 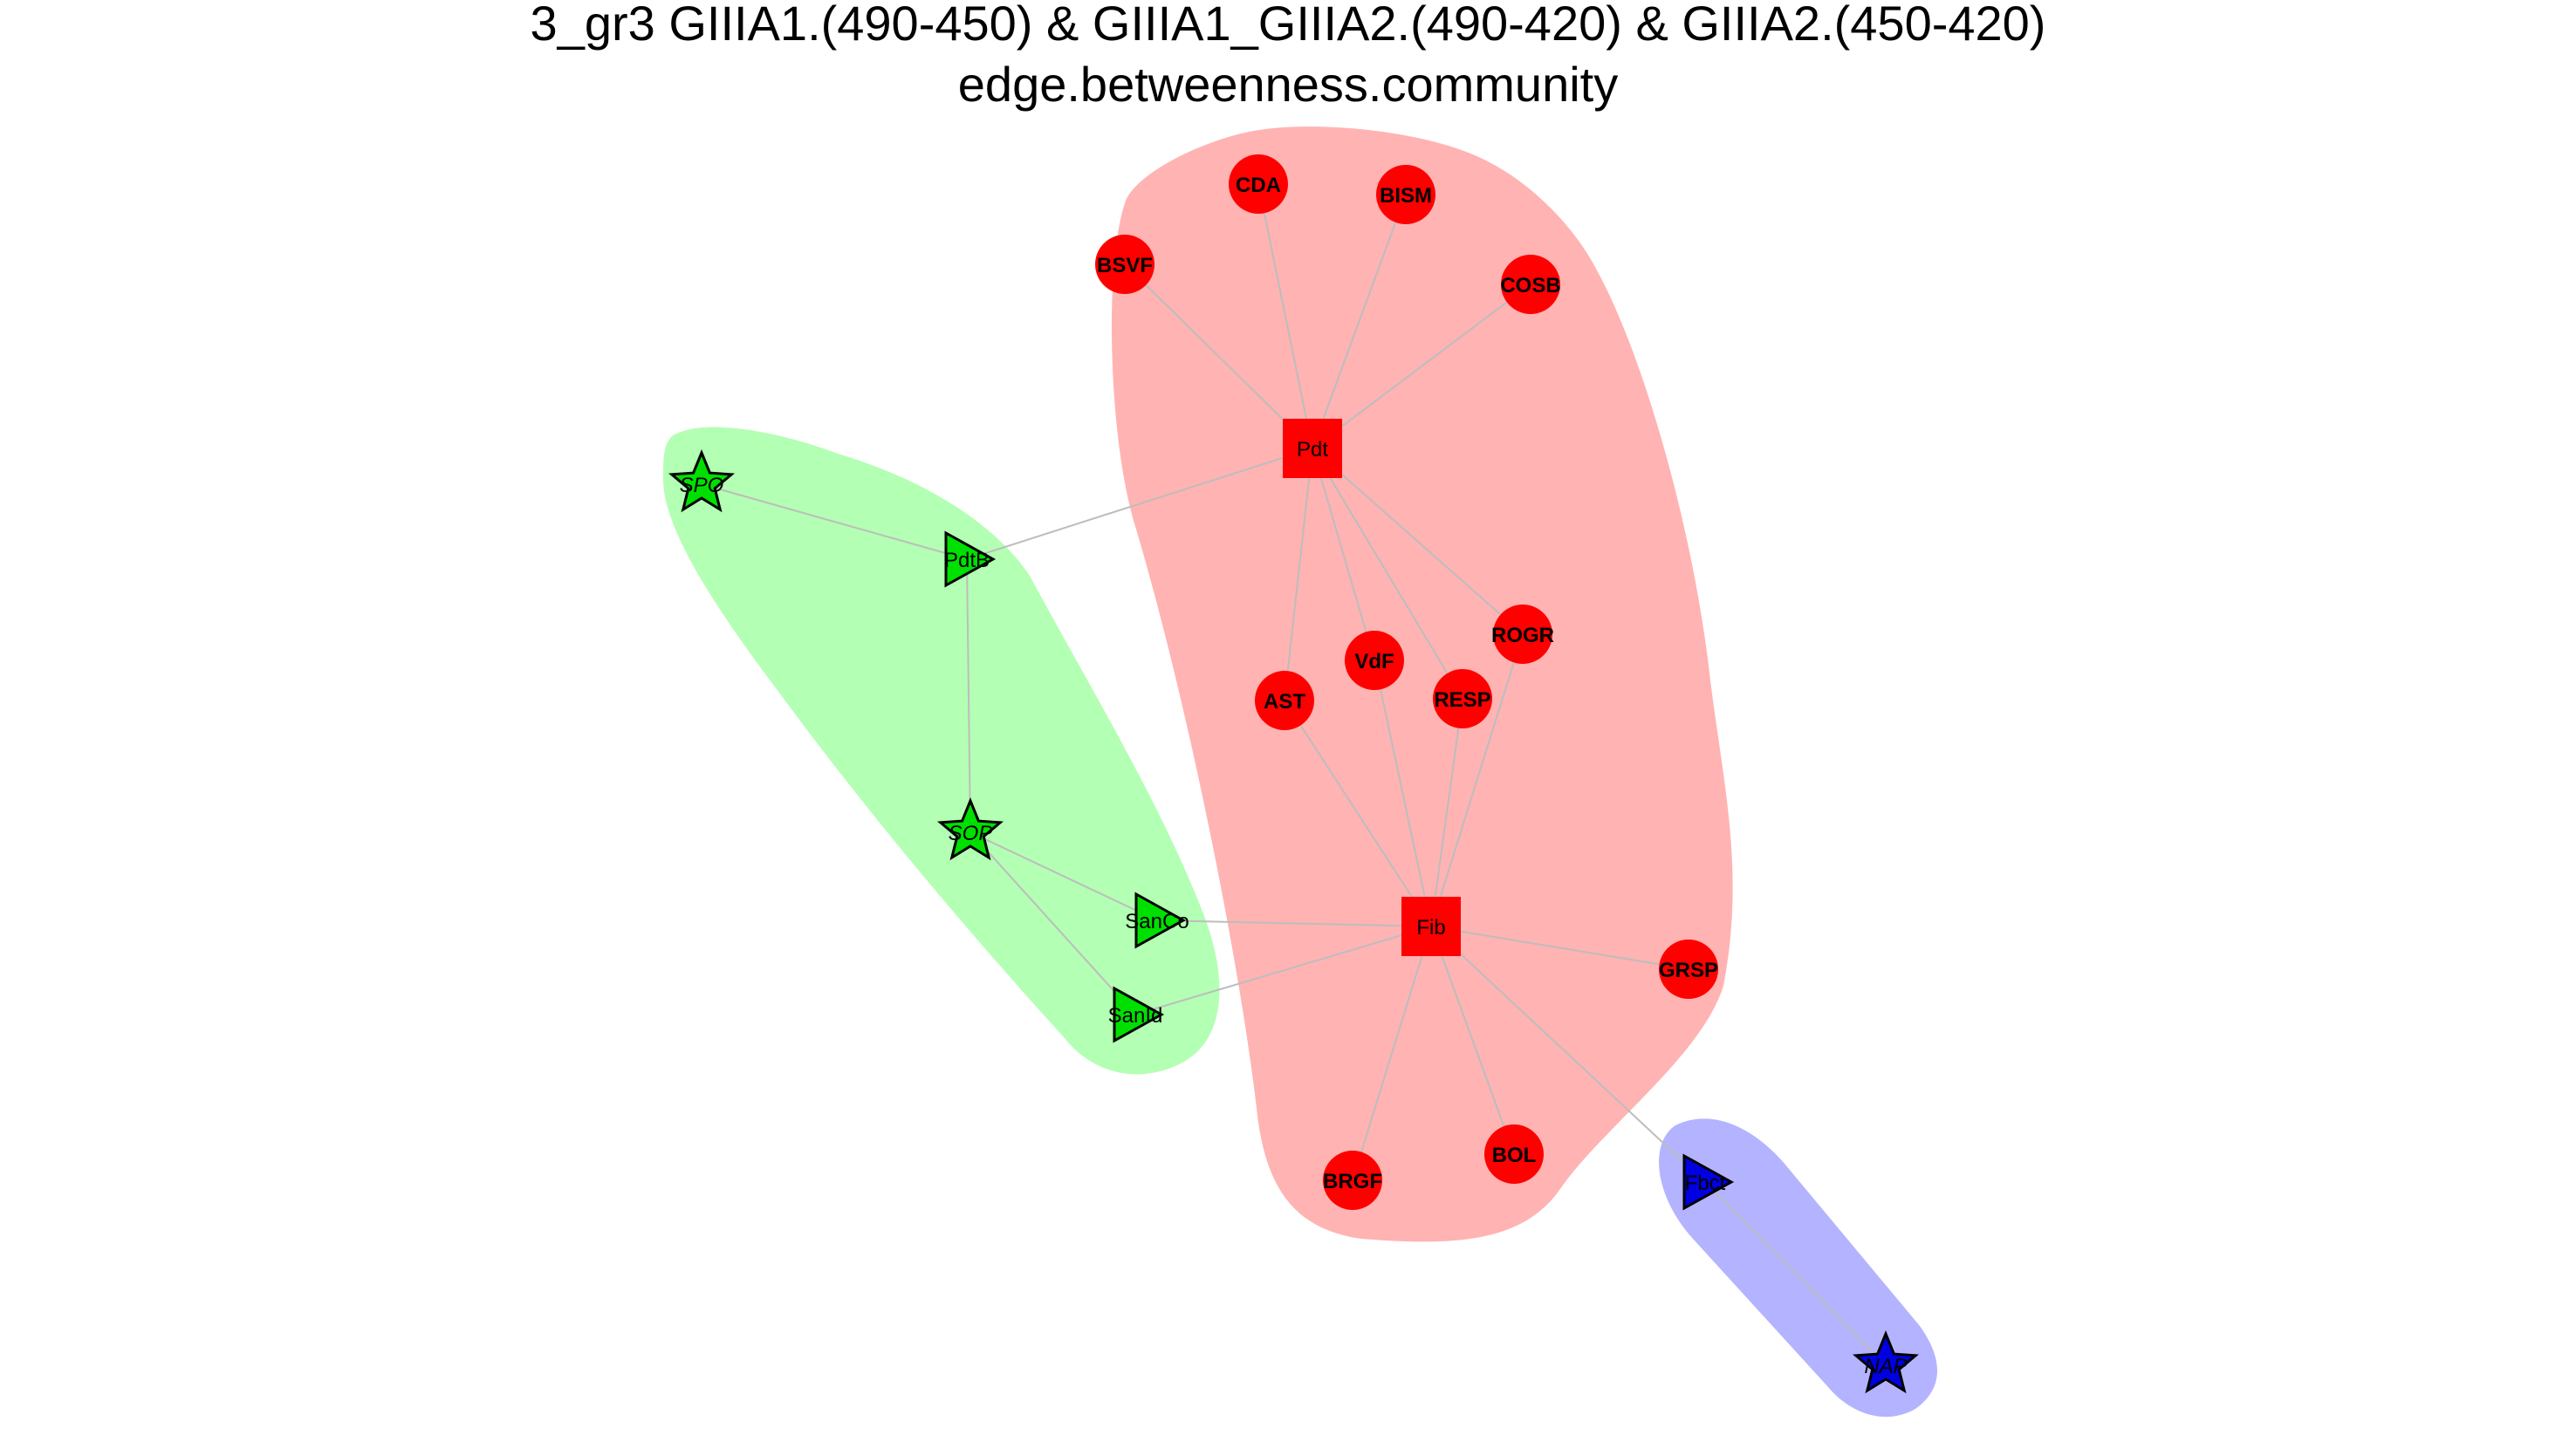 I want to click on node-CDA: CDA, so click(x=1258, y=184).